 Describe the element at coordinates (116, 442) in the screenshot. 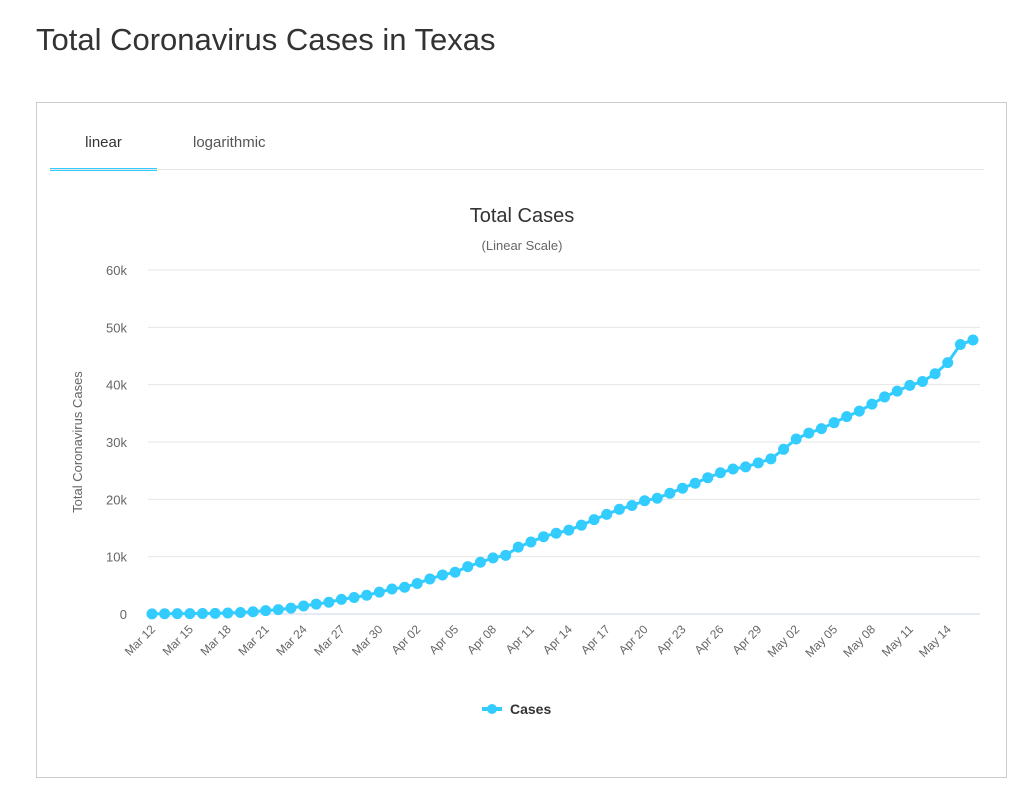

I see `y-tick-label: 30k` at that location.